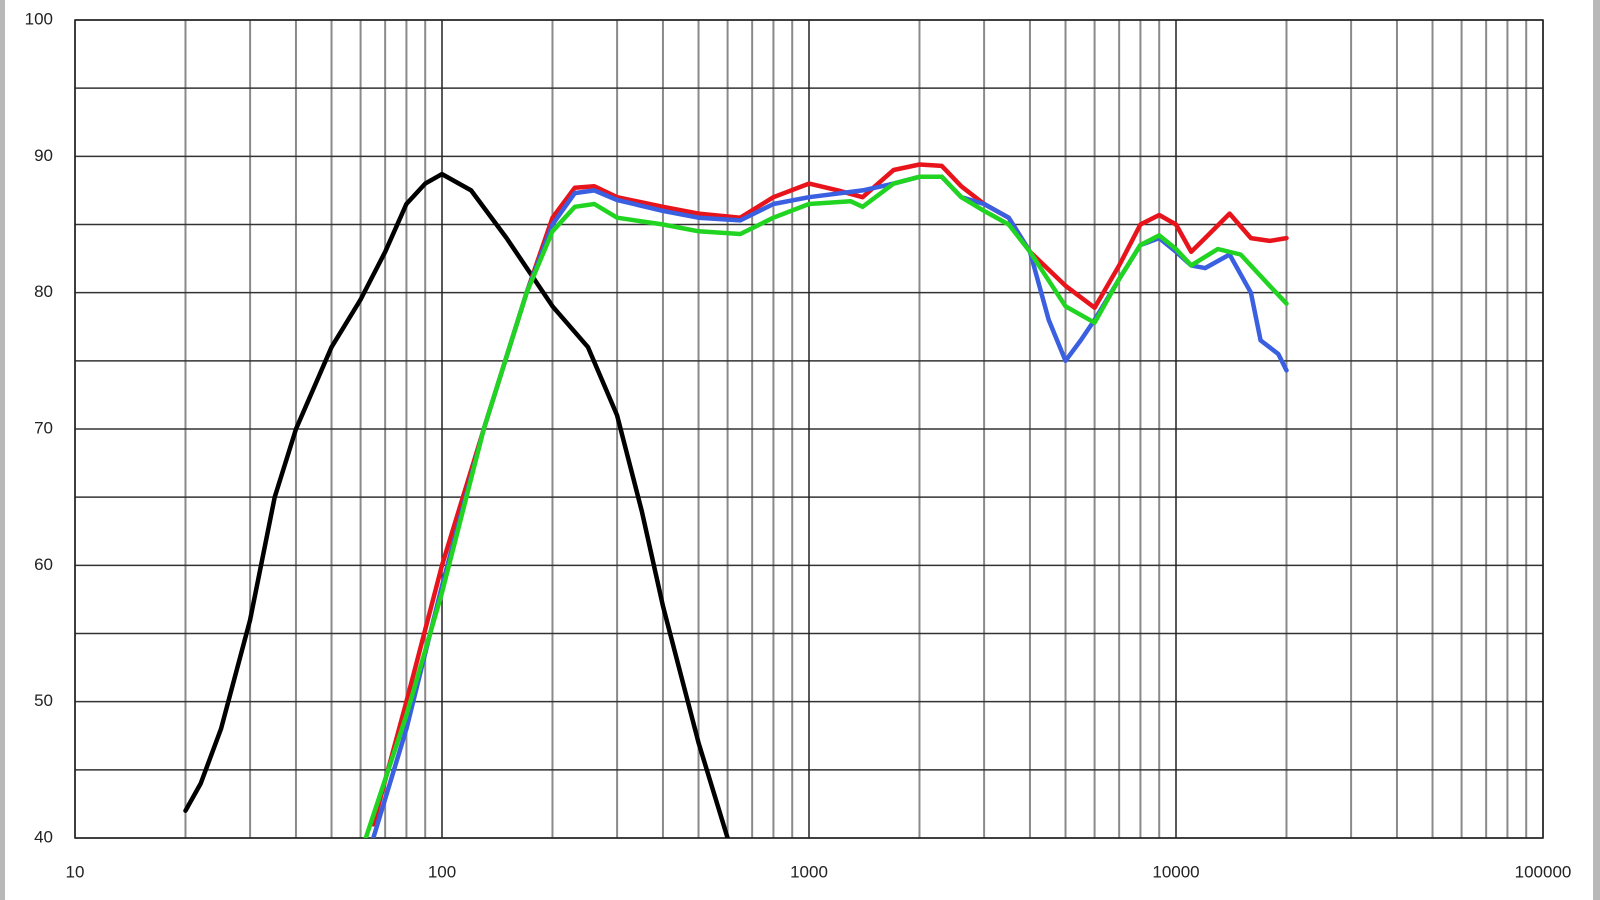 The image size is (1600, 900). Describe the element at coordinates (43, 564) in the screenshot. I see `y-tick-label: 60` at that location.